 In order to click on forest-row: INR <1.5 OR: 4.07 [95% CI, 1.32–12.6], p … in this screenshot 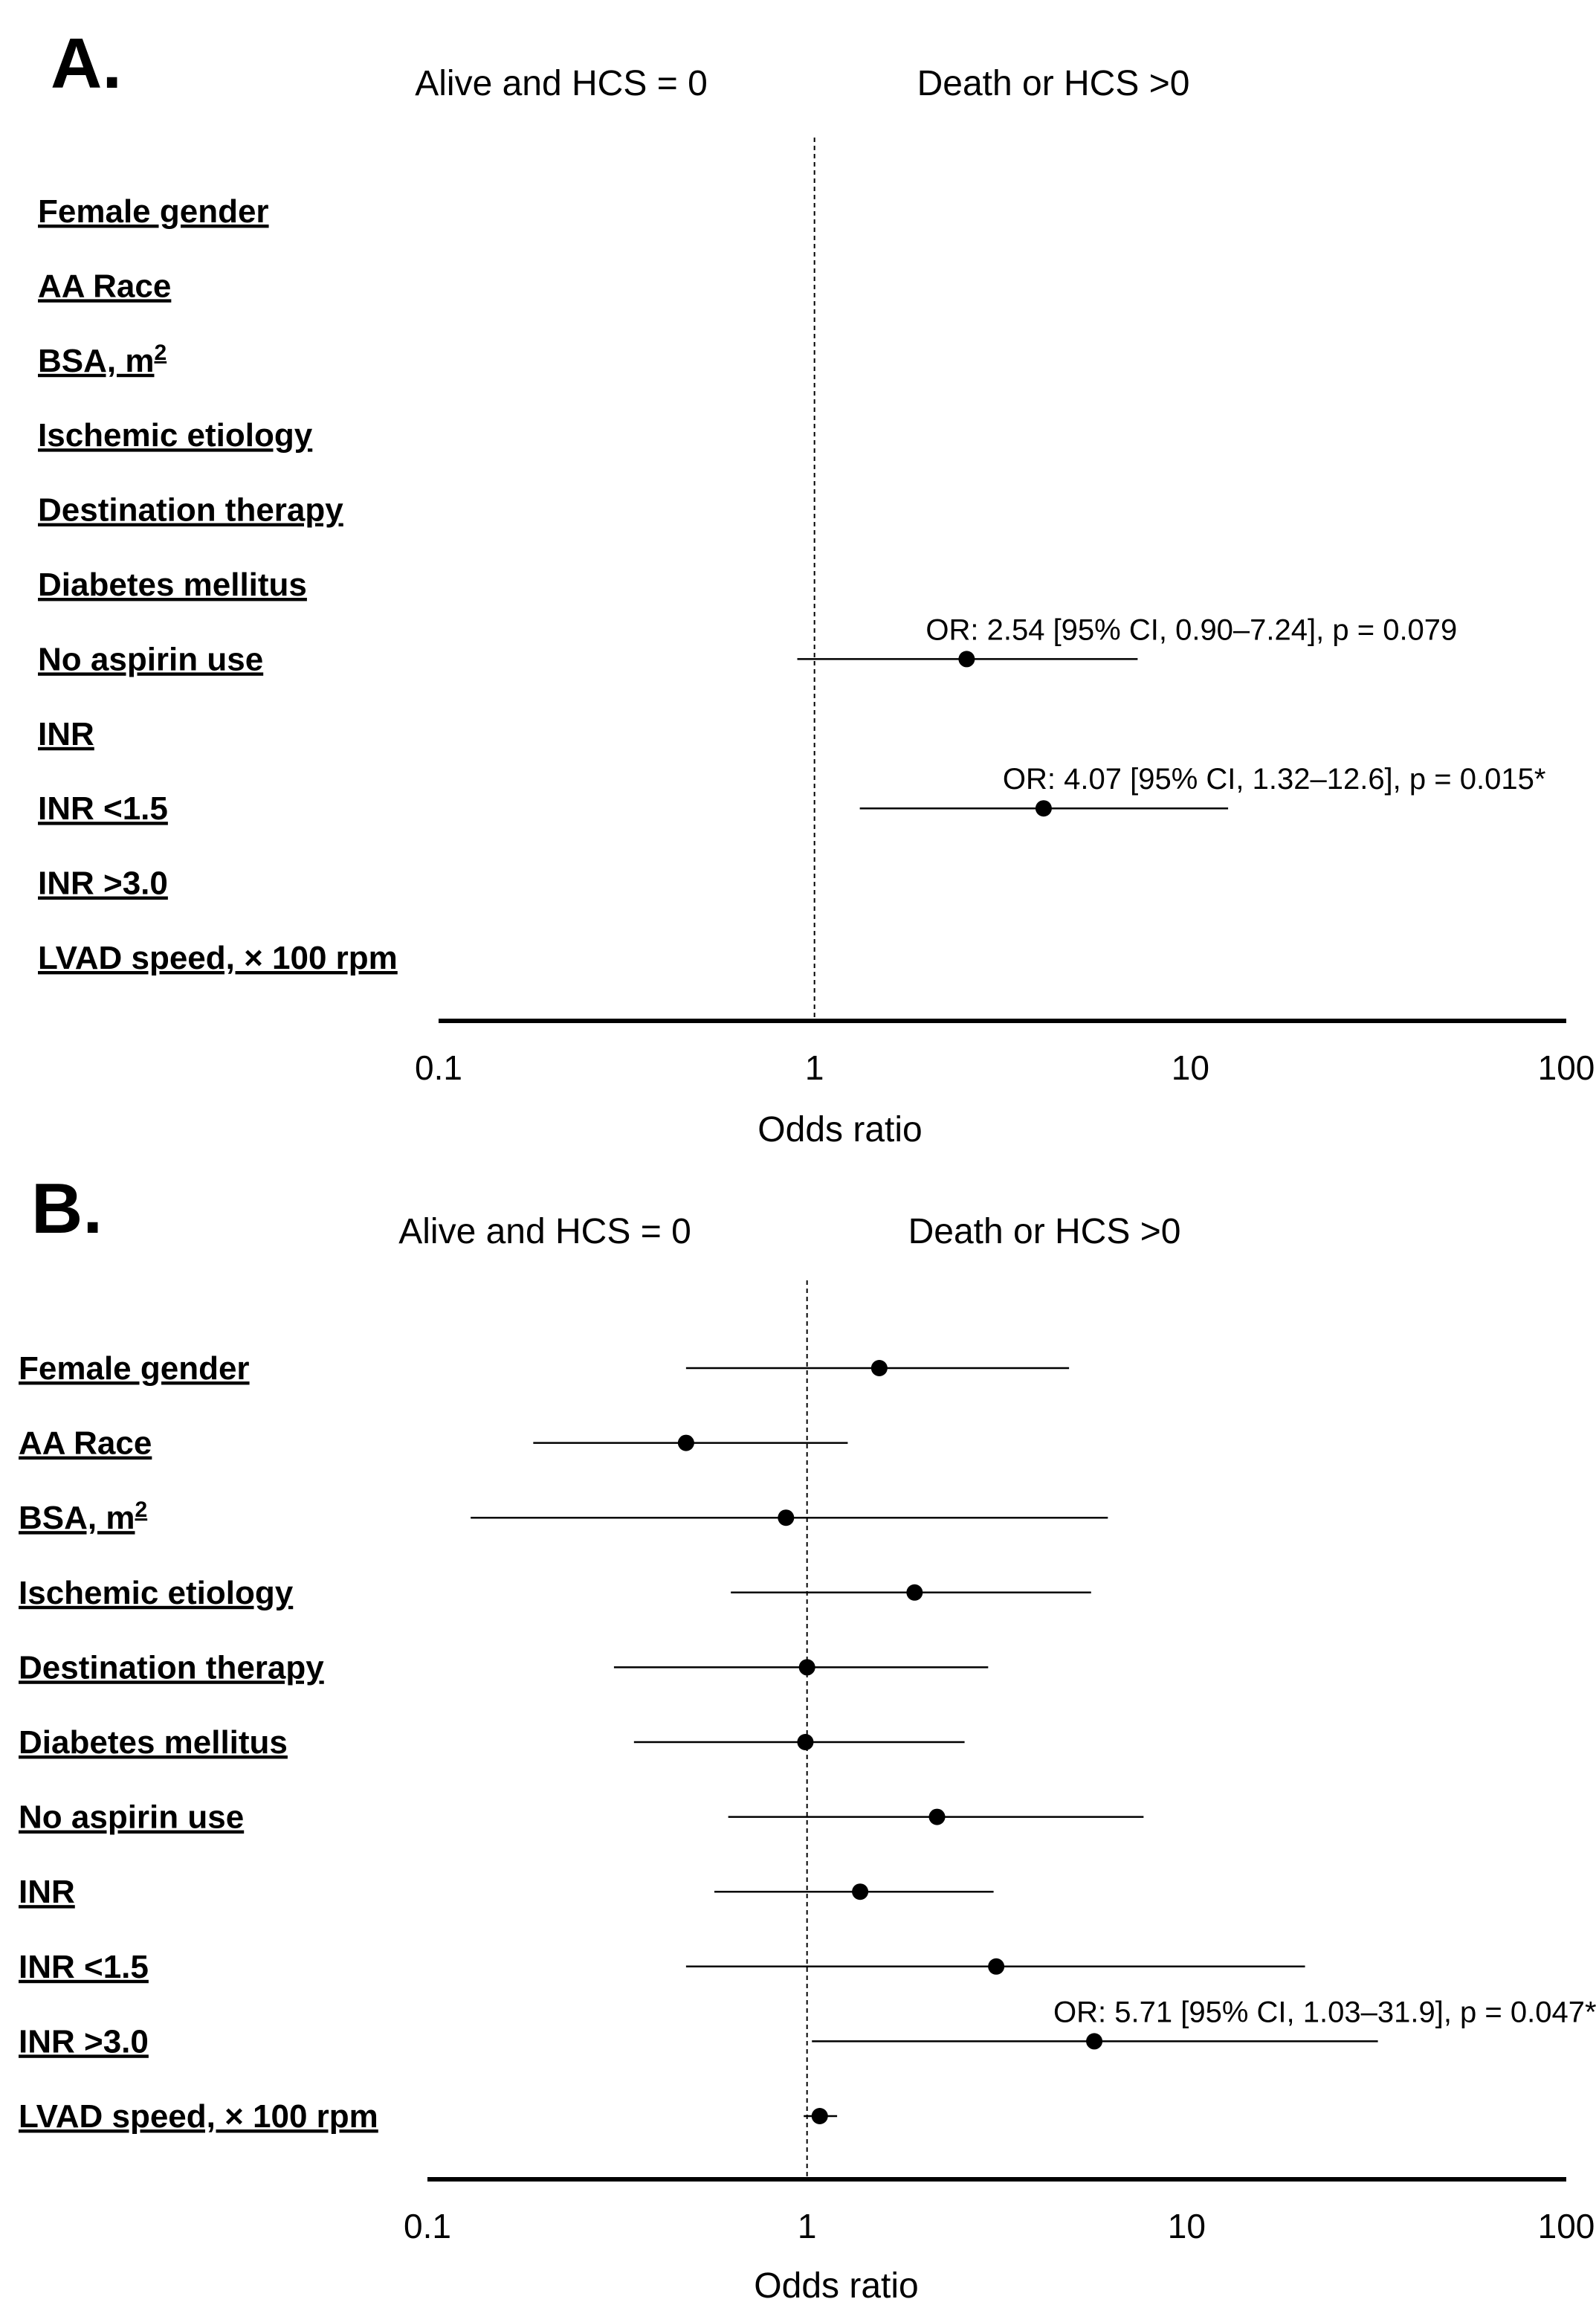, I will do `click(792, 795)`.